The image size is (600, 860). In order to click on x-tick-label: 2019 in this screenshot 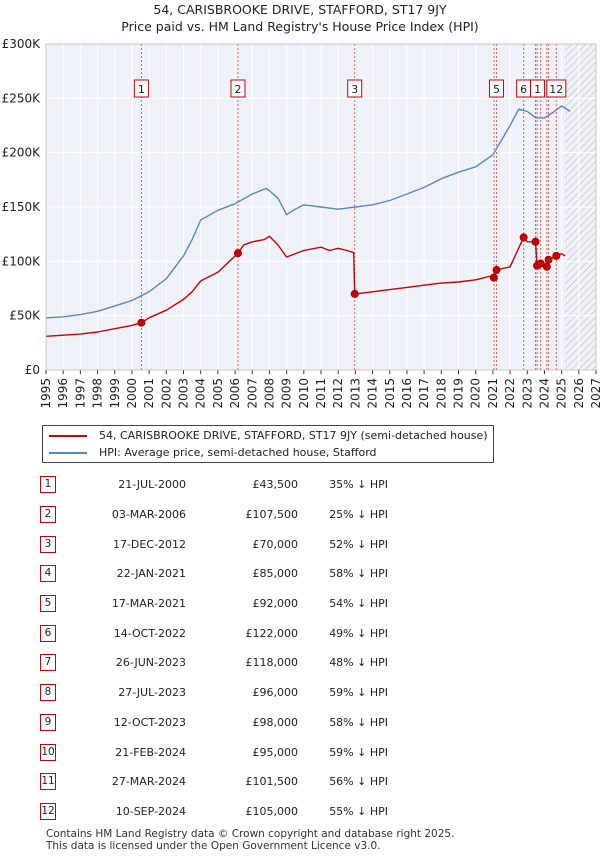, I will do `click(459, 393)`.